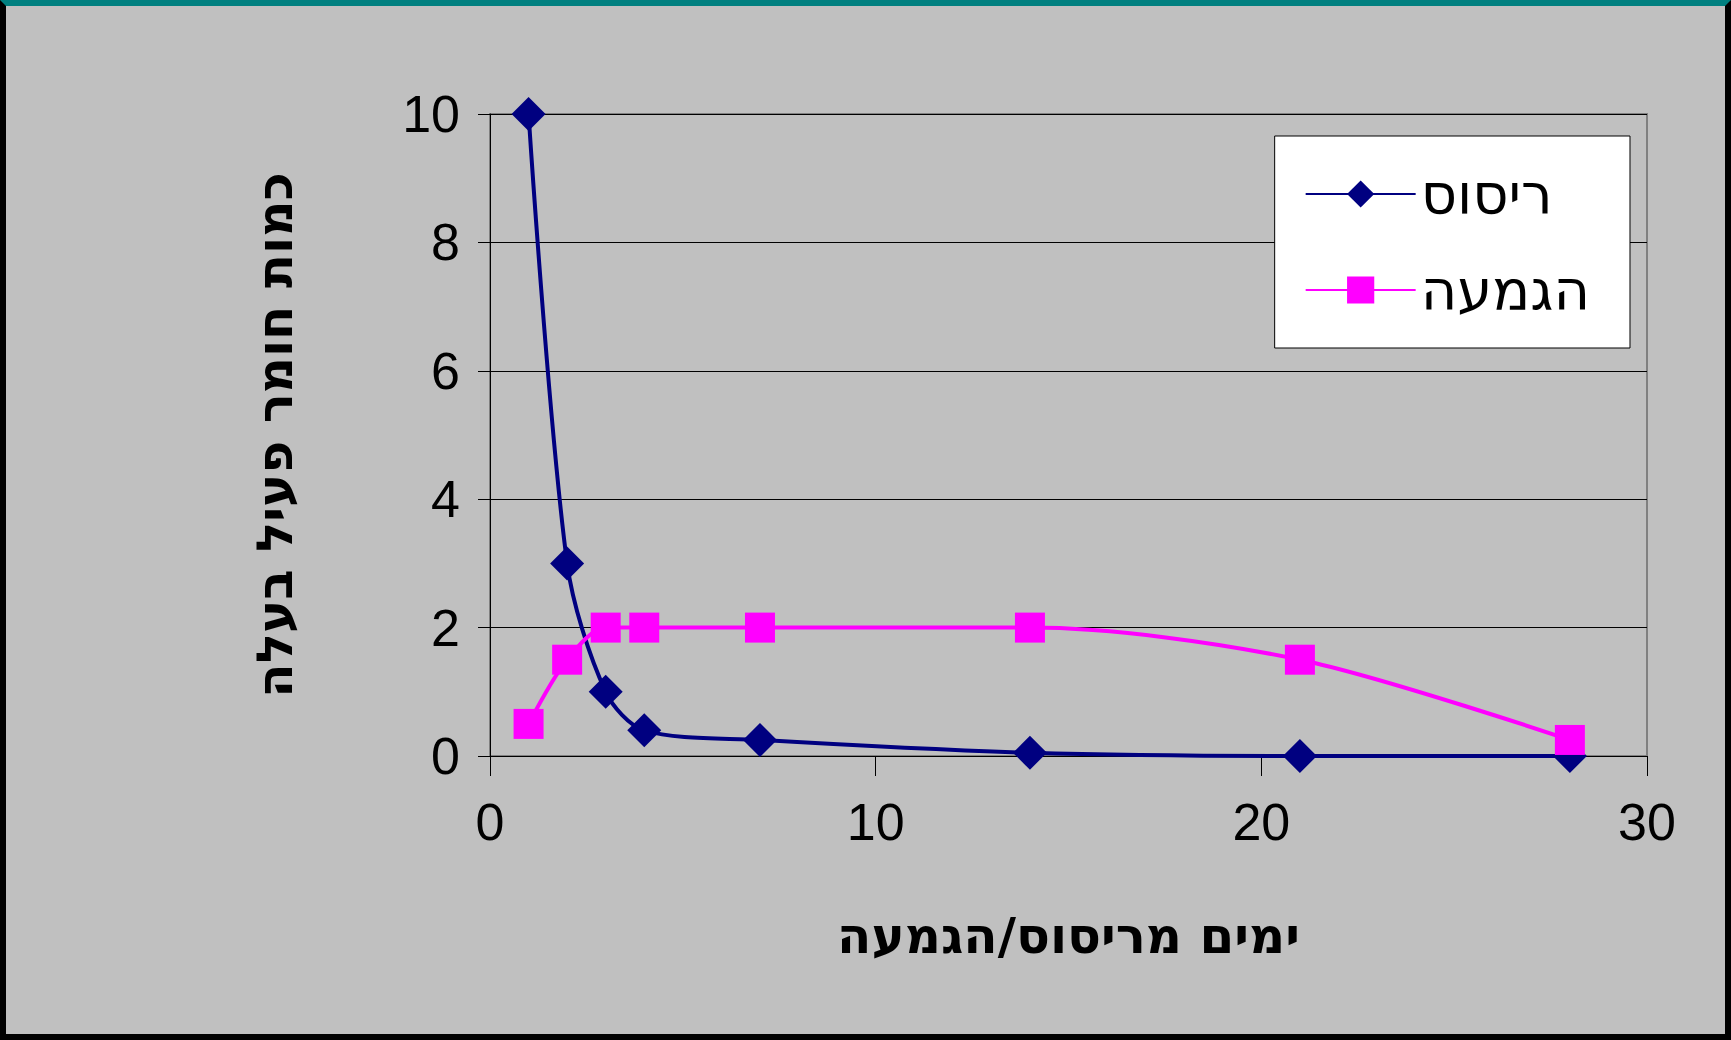  I want to click on legend-label: ריסוס, so click(1486, 194).